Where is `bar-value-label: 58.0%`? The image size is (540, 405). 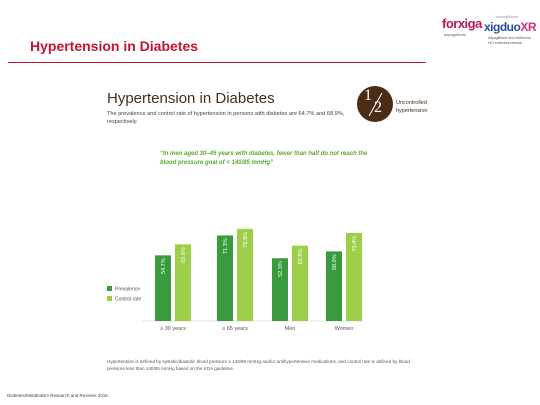 bar-value-label: 58.0% is located at coordinates (335, 262).